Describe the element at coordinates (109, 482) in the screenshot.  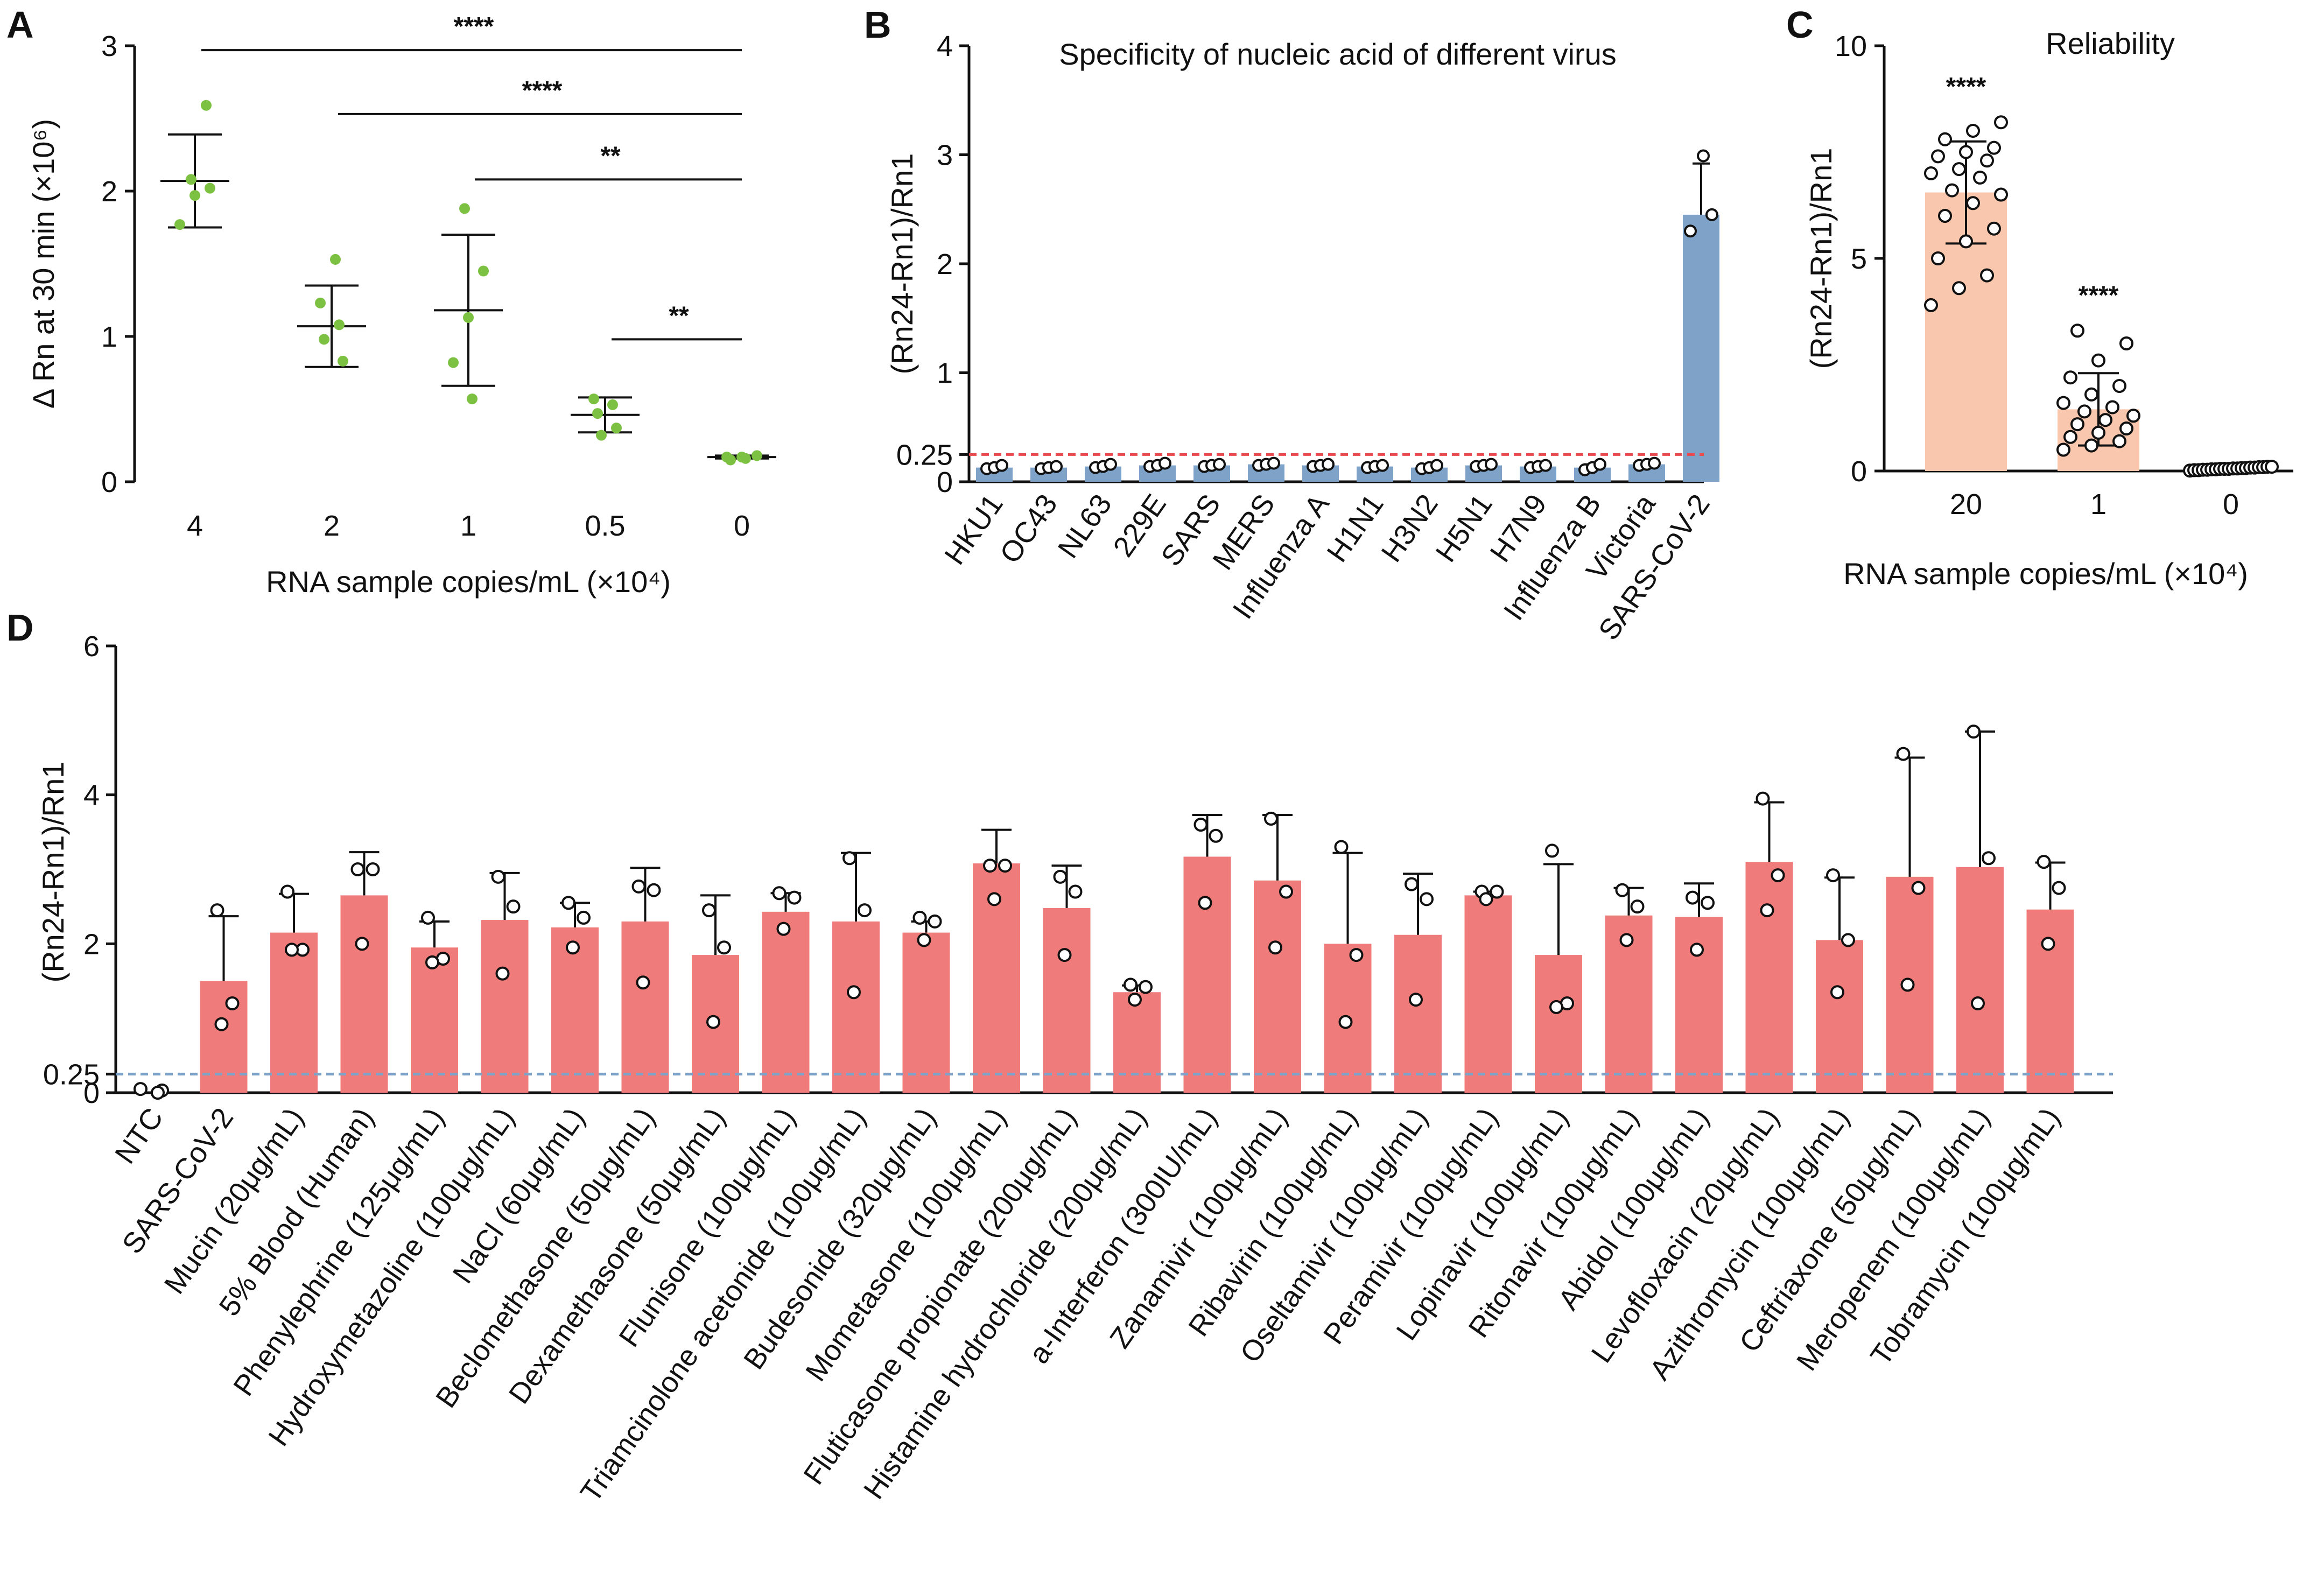
I see `a-y-tick-label: 0` at that location.